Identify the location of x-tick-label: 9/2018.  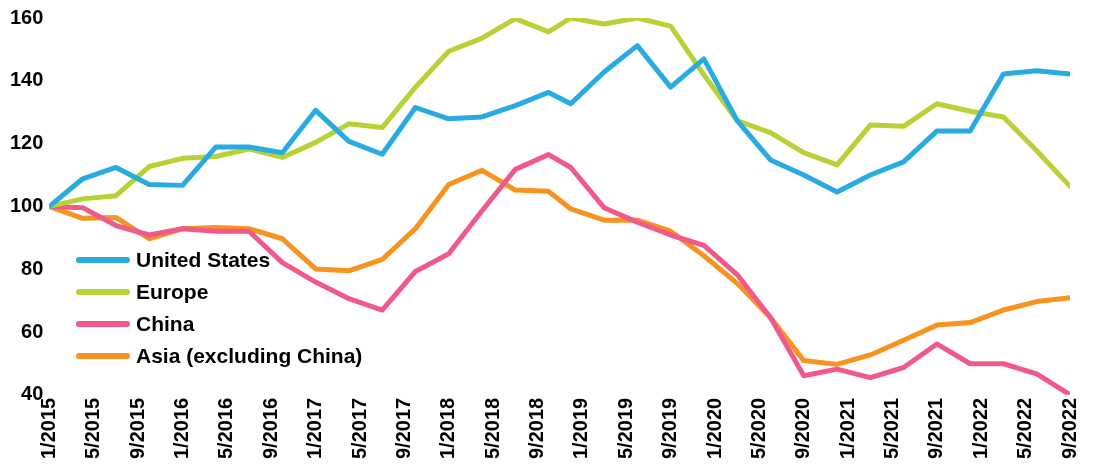
(536, 428).